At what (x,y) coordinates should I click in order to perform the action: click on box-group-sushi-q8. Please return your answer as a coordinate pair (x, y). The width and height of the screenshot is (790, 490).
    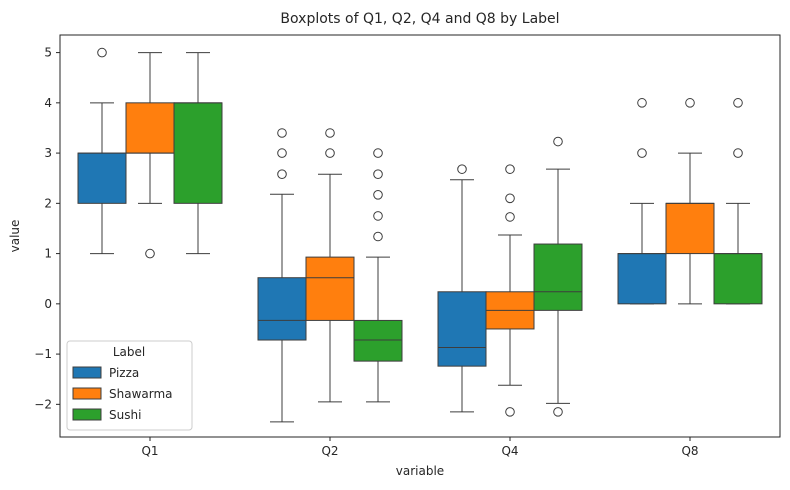
    Looking at the image, I should click on (738, 201).